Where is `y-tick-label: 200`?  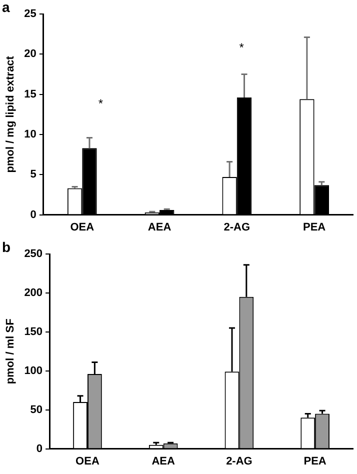
y-tick-label: 200 is located at coordinates (33, 292).